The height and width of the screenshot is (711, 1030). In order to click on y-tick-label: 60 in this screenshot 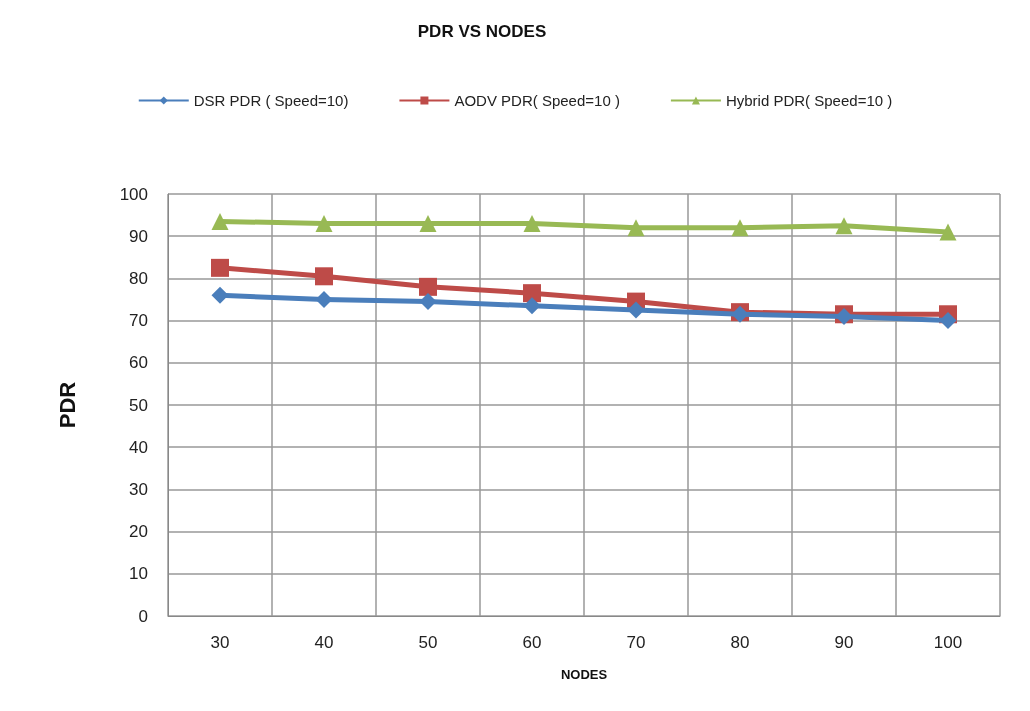, I will do `click(138, 363)`.